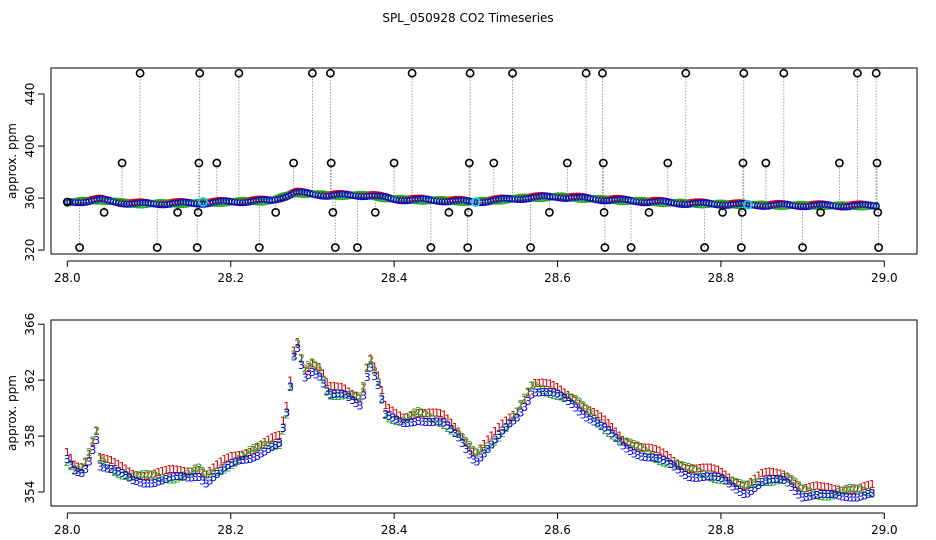 This screenshot has height=540, width=936. Describe the element at coordinates (230, 530) in the screenshot. I see `bottom-x-tick-label: 28.2` at that location.